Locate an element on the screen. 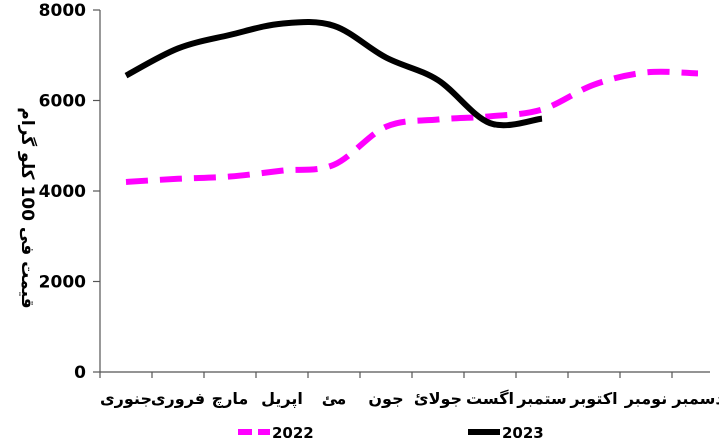  y-tick-label: 2000 is located at coordinates (62, 283).